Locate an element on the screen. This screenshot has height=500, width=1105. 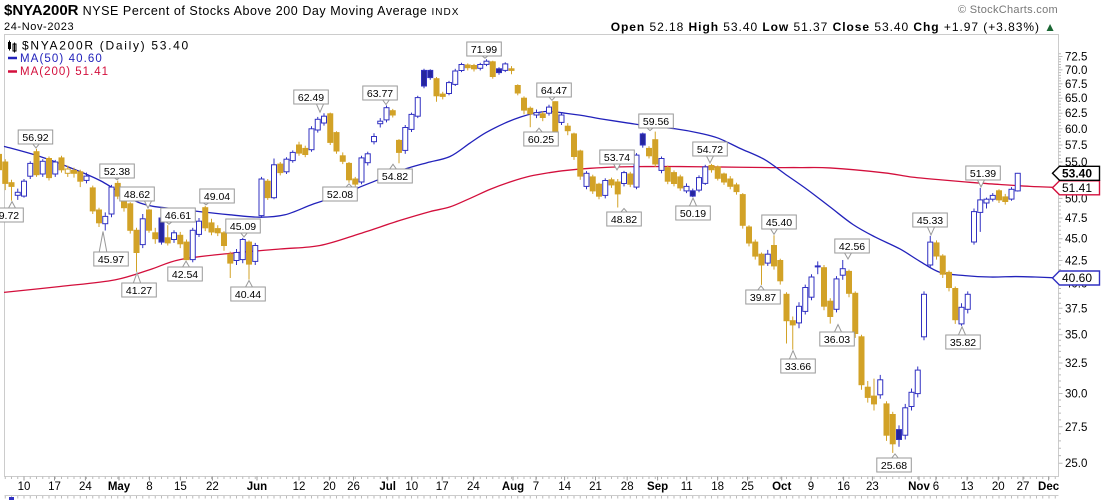
svg-text: 40.44 is located at coordinates (248, 295).